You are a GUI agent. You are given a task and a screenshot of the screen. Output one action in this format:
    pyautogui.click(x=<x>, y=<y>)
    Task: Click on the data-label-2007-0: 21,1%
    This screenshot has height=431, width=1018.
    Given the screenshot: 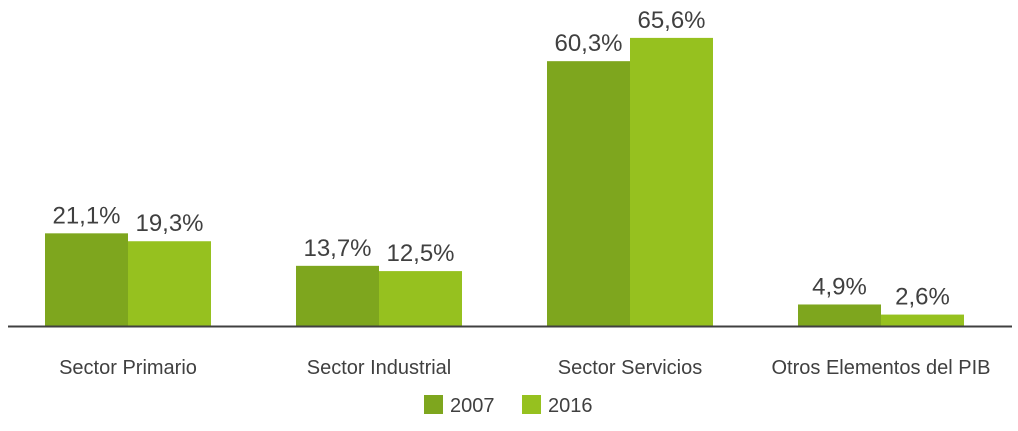 What is the action you would take?
    pyautogui.click(x=86, y=215)
    